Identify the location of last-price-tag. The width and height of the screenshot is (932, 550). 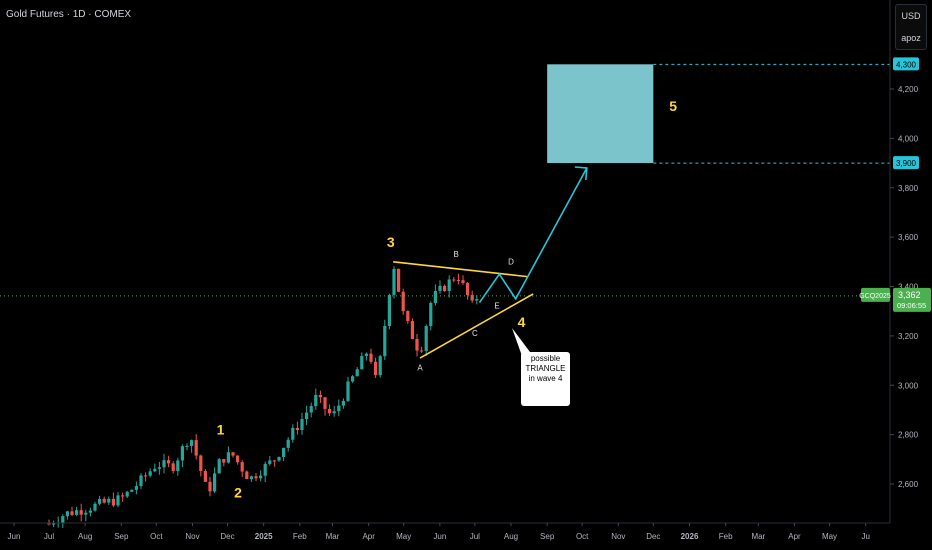
(912, 299).